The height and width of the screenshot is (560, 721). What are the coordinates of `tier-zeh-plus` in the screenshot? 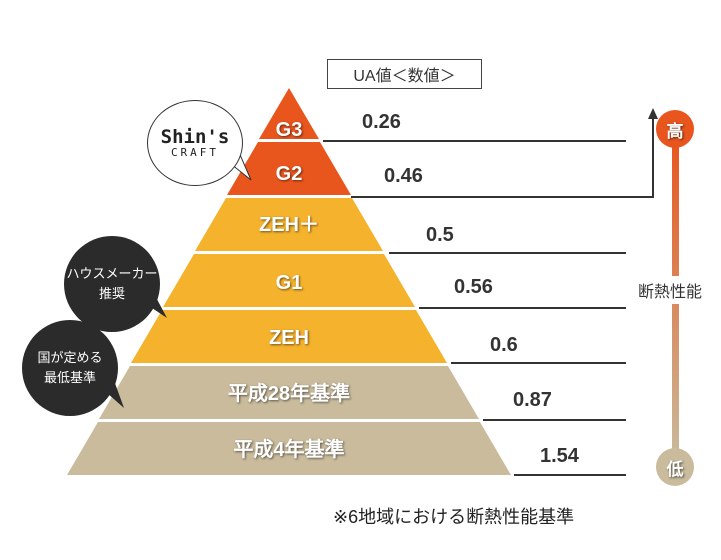 It's located at (289, 224).